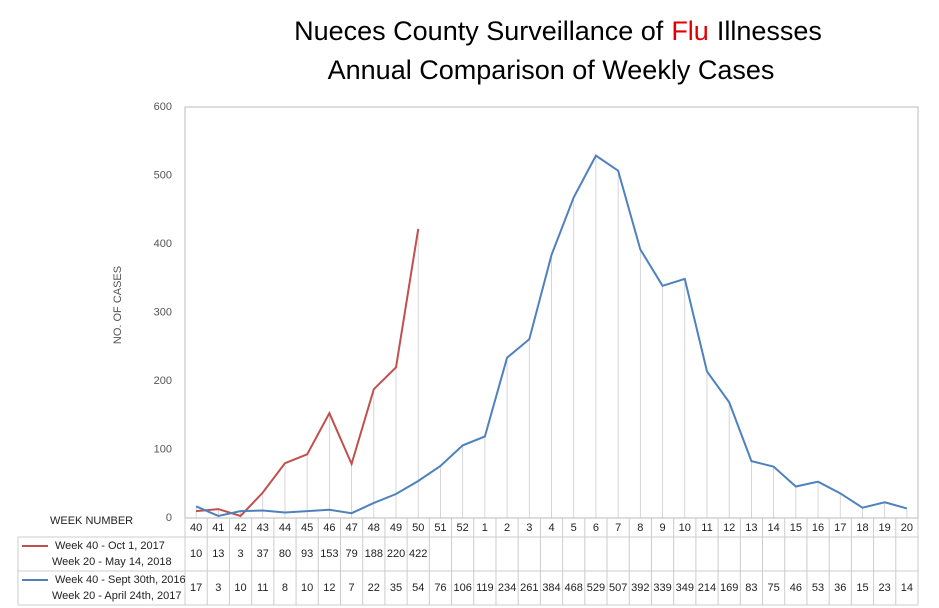 The height and width of the screenshot is (608, 939). What do you see at coordinates (551, 528) in the screenshot?
I see `x-tick-label: 4` at bounding box center [551, 528].